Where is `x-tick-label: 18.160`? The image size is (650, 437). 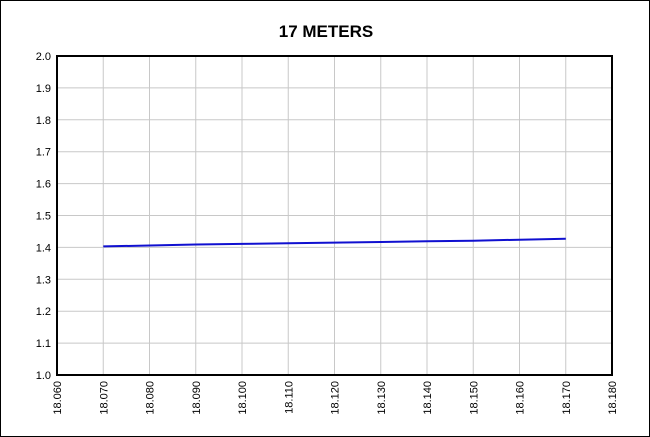 x-tick-label: 18.160 is located at coordinates (521, 398).